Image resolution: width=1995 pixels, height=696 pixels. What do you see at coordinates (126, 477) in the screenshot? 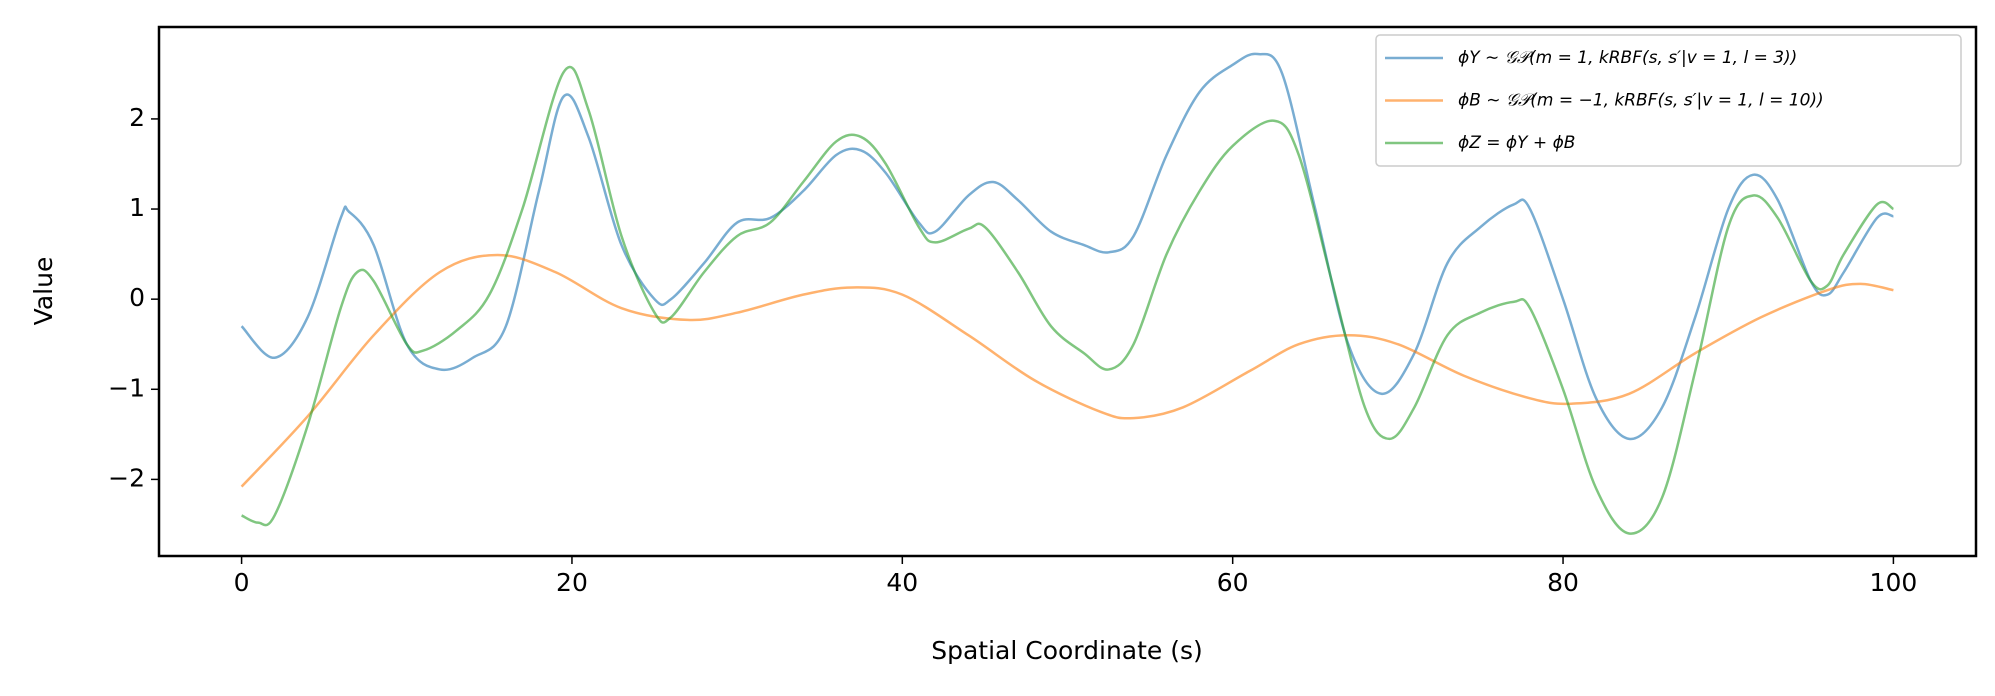
I see `y-tick-label: −2` at bounding box center [126, 477].